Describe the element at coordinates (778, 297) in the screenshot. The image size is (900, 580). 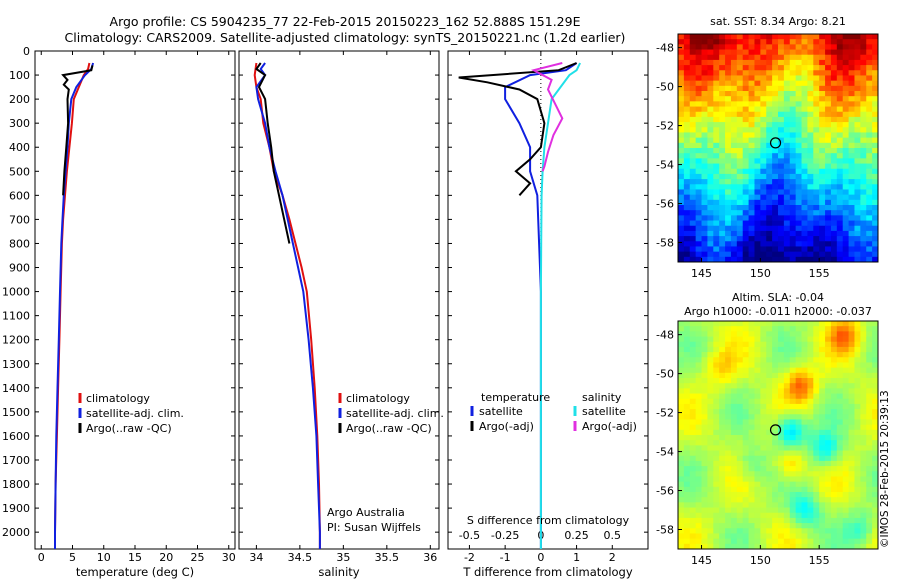
I see `sla-map-title: Altim. SLA: -0.04` at that location.